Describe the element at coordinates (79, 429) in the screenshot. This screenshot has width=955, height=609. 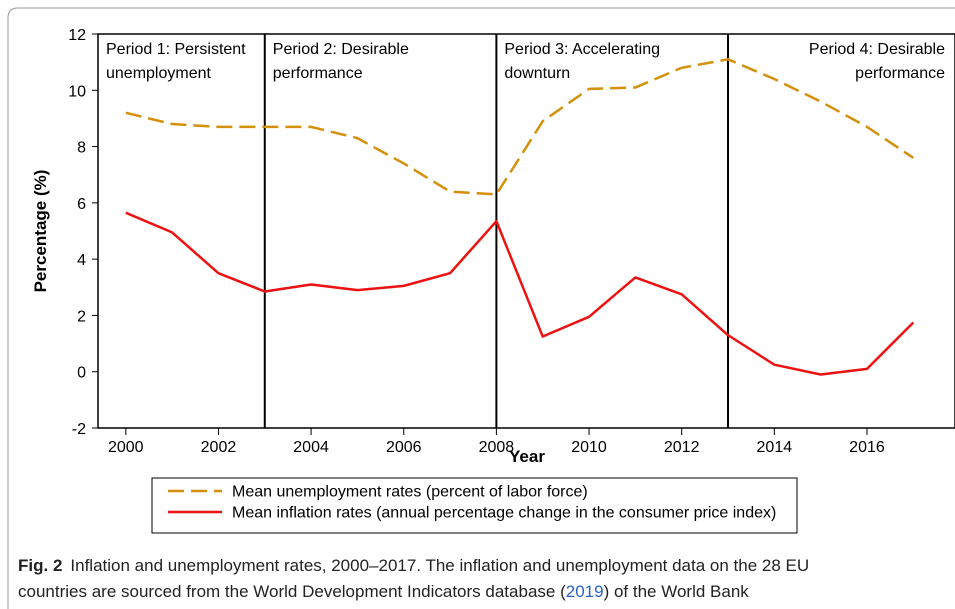
I see `y-tick-label: -2` at that location.